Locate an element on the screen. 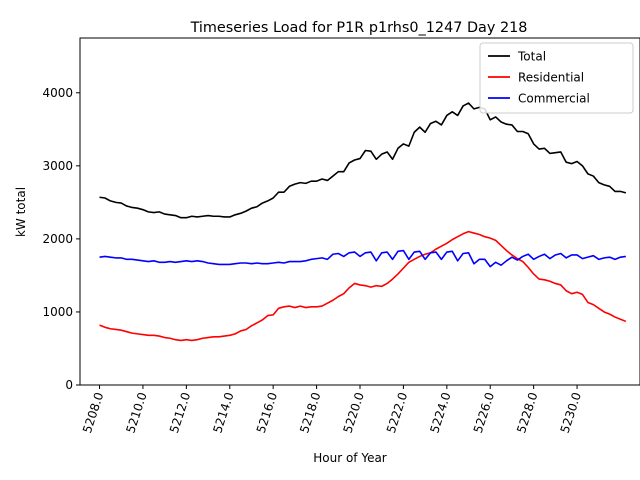  y-tick-label: 0 is located at coordinates (69, 385).